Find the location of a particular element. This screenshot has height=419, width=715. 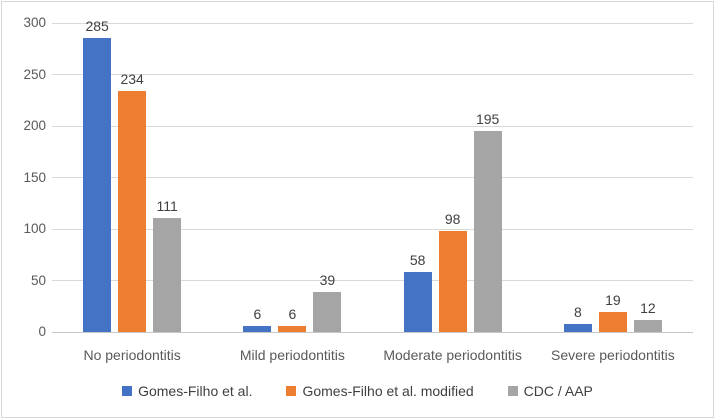

x-axis-category-label: Mild periodontitis is located at coordinates (292, 355).